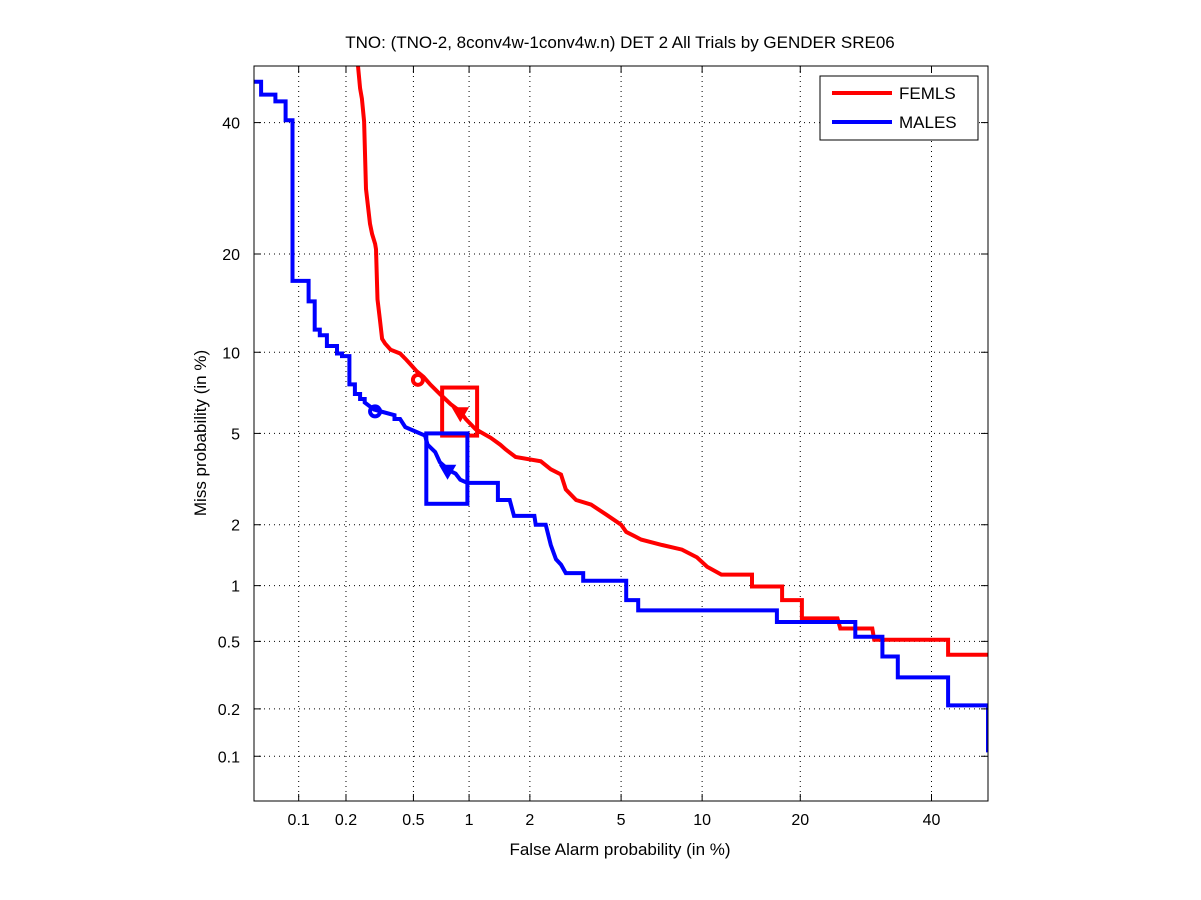 This screenshot has width=1201, height=900. I want to click on y-tick-label: 20, so click(231, 255).